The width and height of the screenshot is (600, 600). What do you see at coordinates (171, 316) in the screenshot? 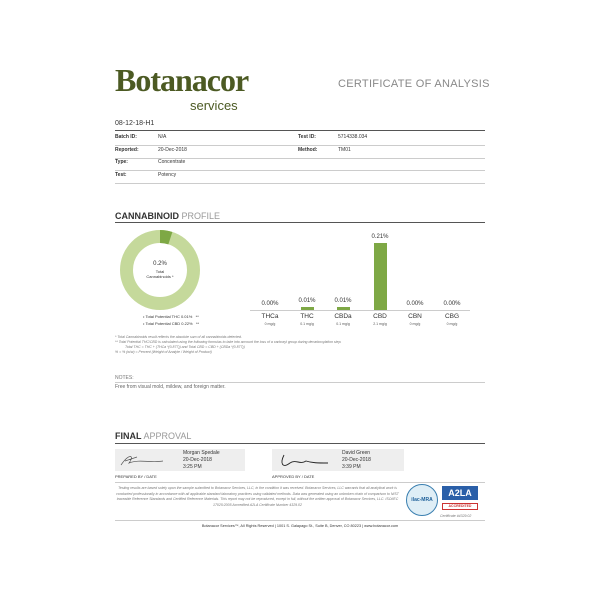
I see `legend-thc: • Total Potential THC 0.01% **` at bounding box center [171, 316].